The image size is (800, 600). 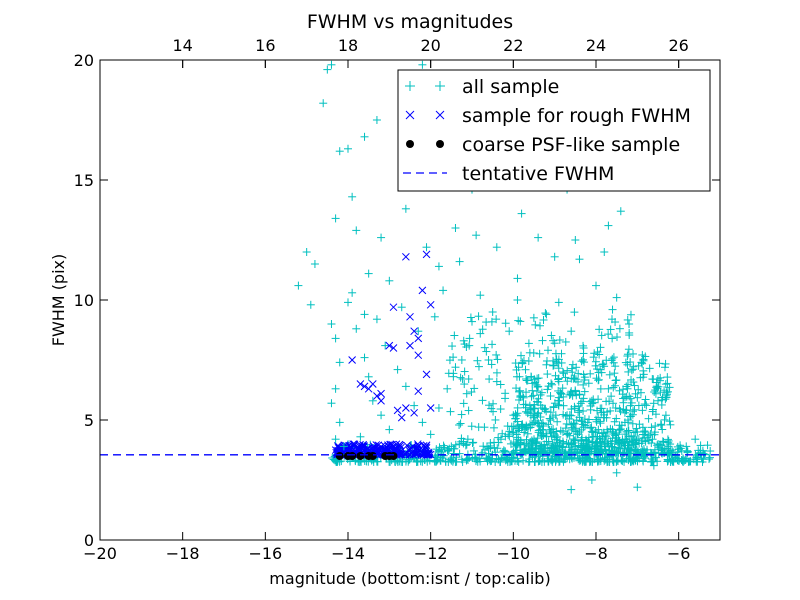 What do you see at coordinates (84, 60) in the screenshot?
I see `y-tick-label: 20` at bounding box center [84, 60].